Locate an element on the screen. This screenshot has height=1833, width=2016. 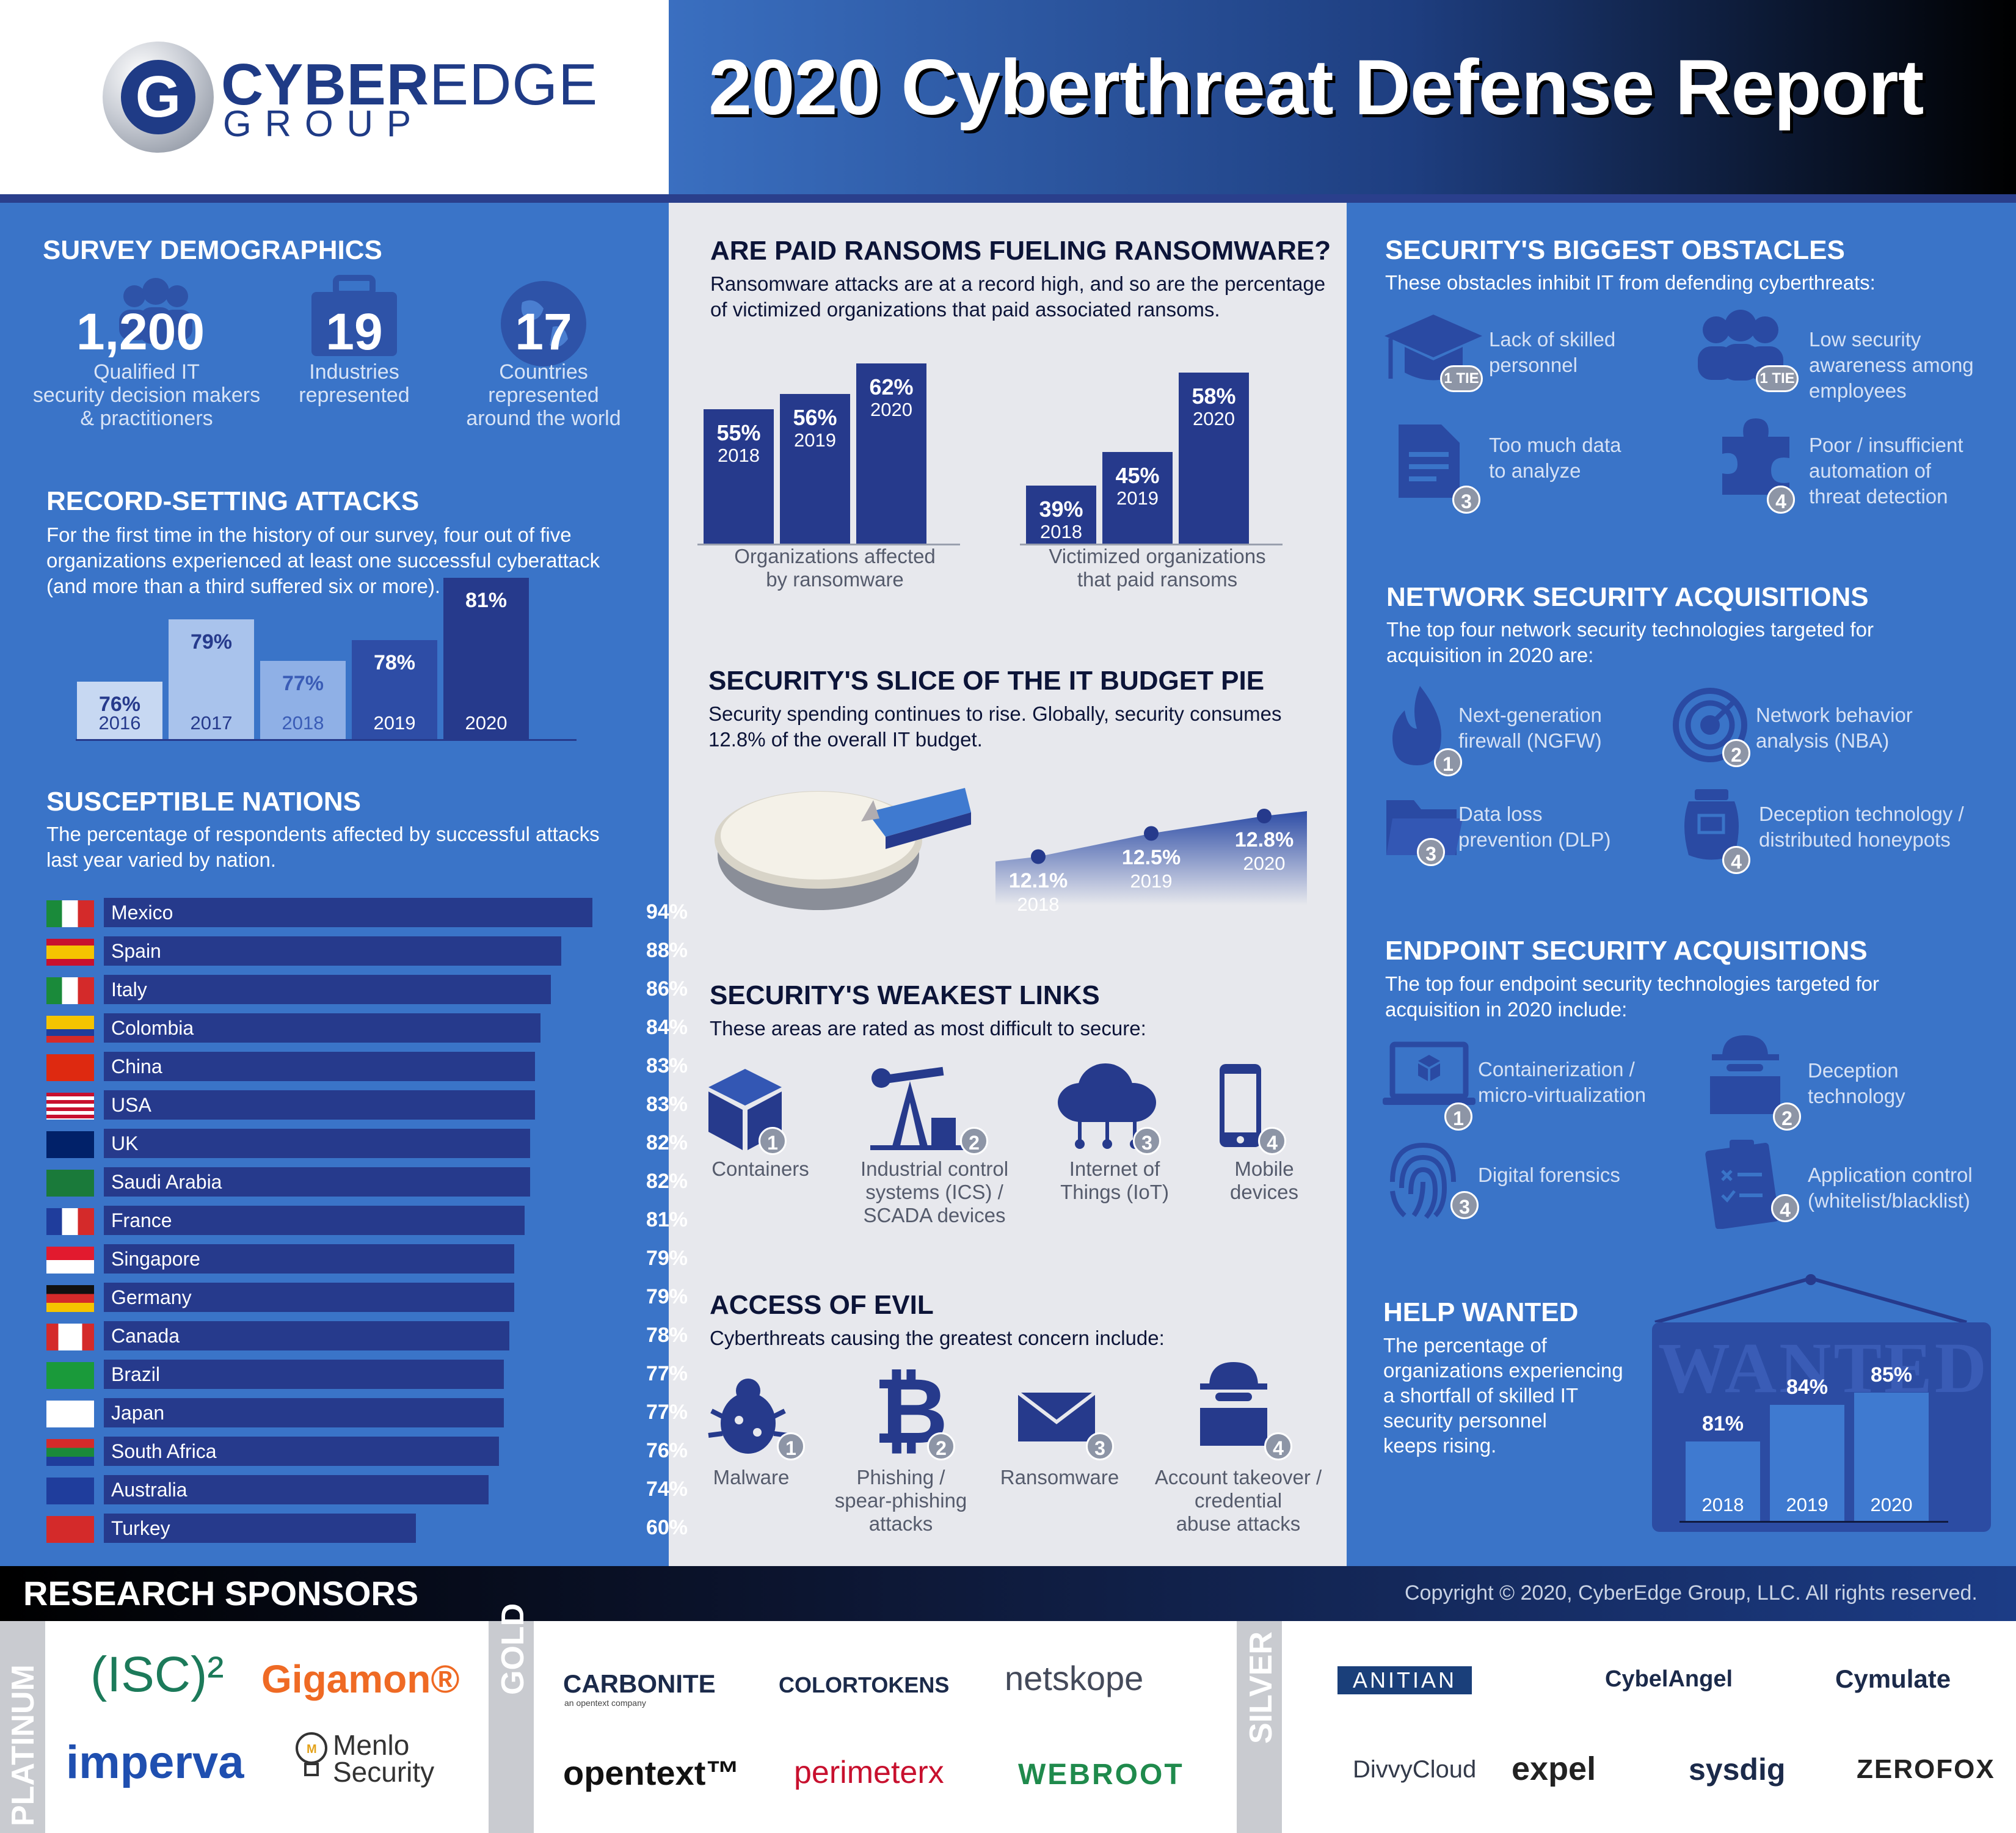
record-bar-2018 is located at coordinates (303, 700).